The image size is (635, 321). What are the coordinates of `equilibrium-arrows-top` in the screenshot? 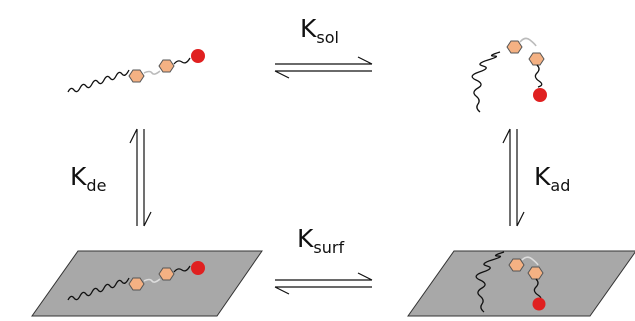 It's located at (323, 67).